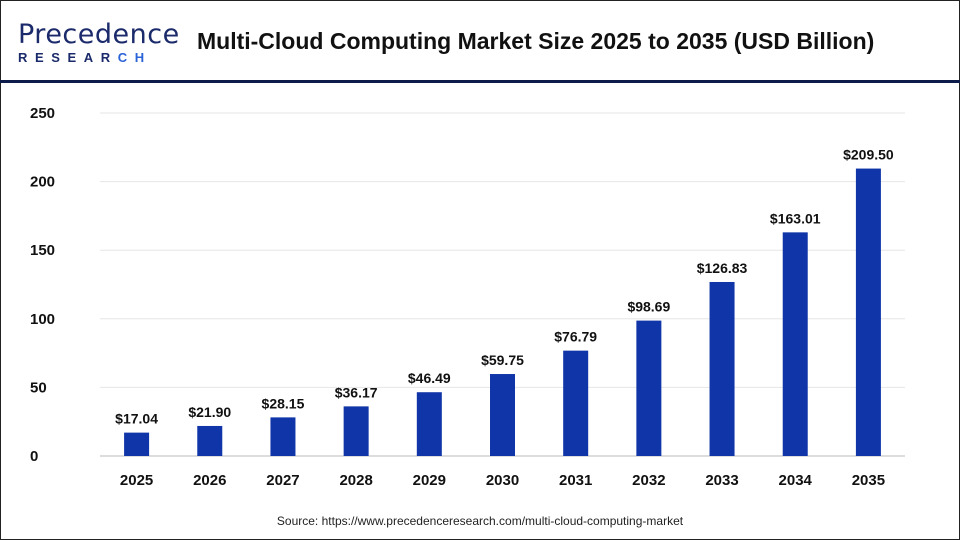 Image resolution: width=960 pixels, height=540 pixels. Describe the element at coordinates (502, 360) in the screenshot. I see `data-label: $59.75` at that location.